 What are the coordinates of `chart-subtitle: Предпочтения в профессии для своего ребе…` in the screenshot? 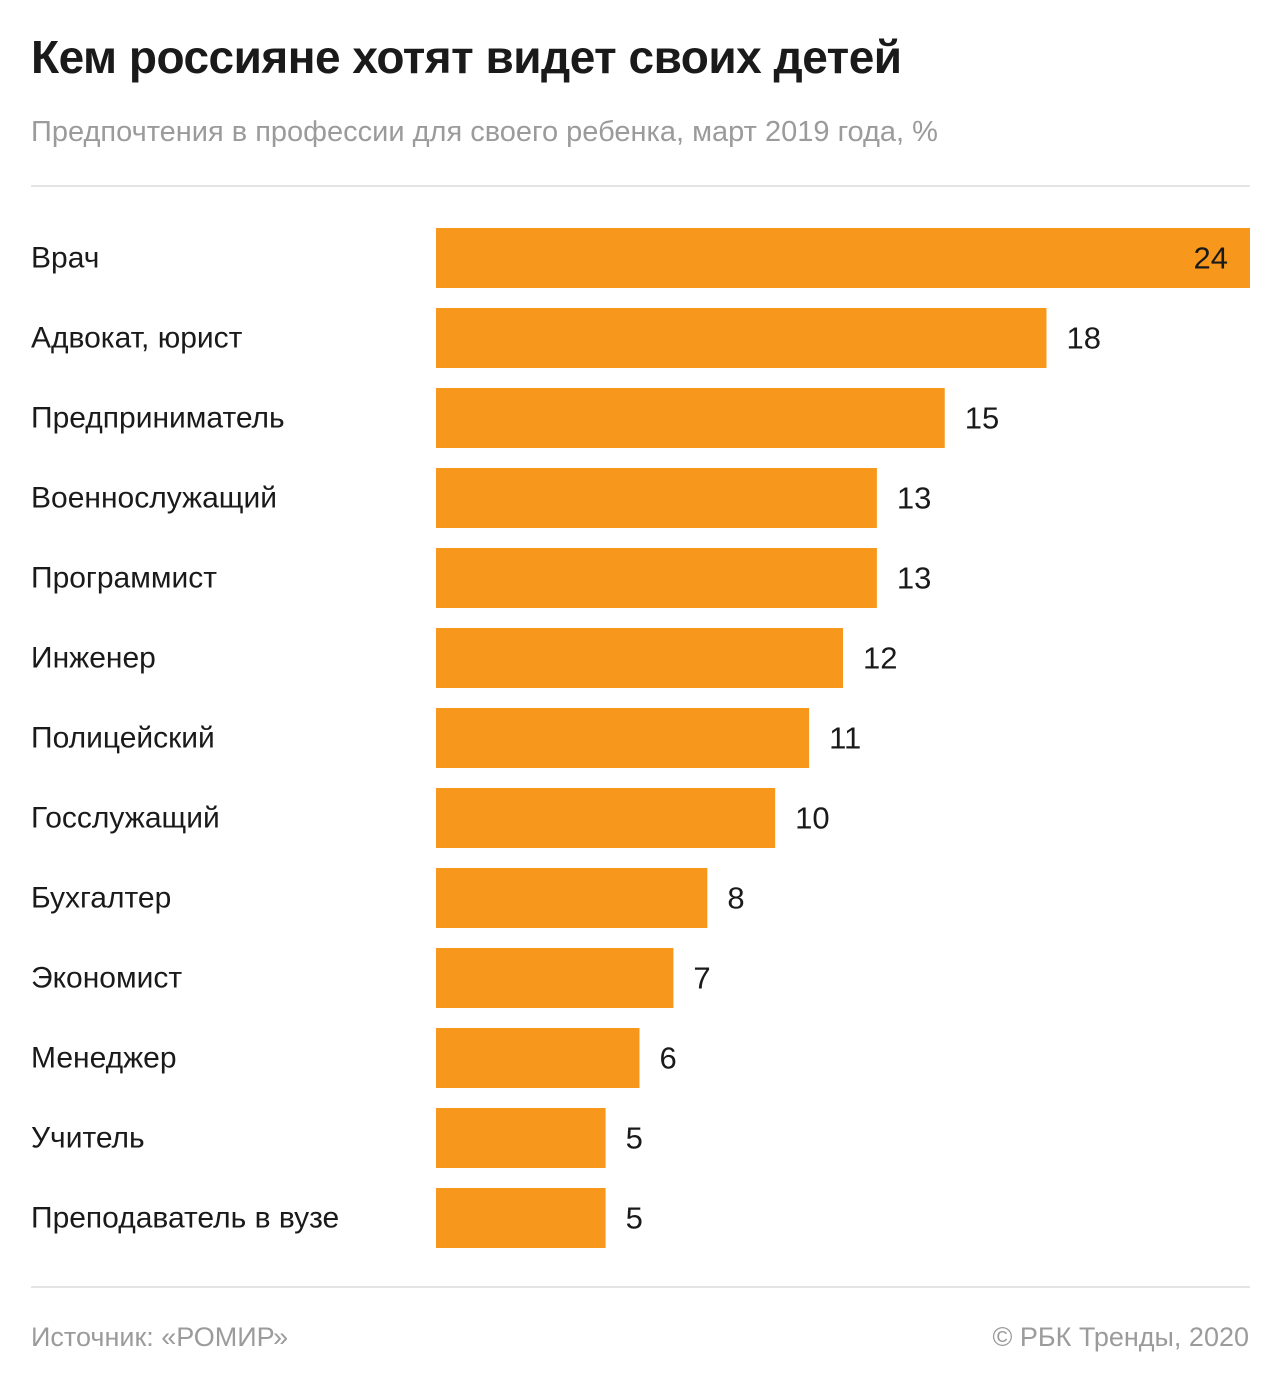 It's located at (484, 132).